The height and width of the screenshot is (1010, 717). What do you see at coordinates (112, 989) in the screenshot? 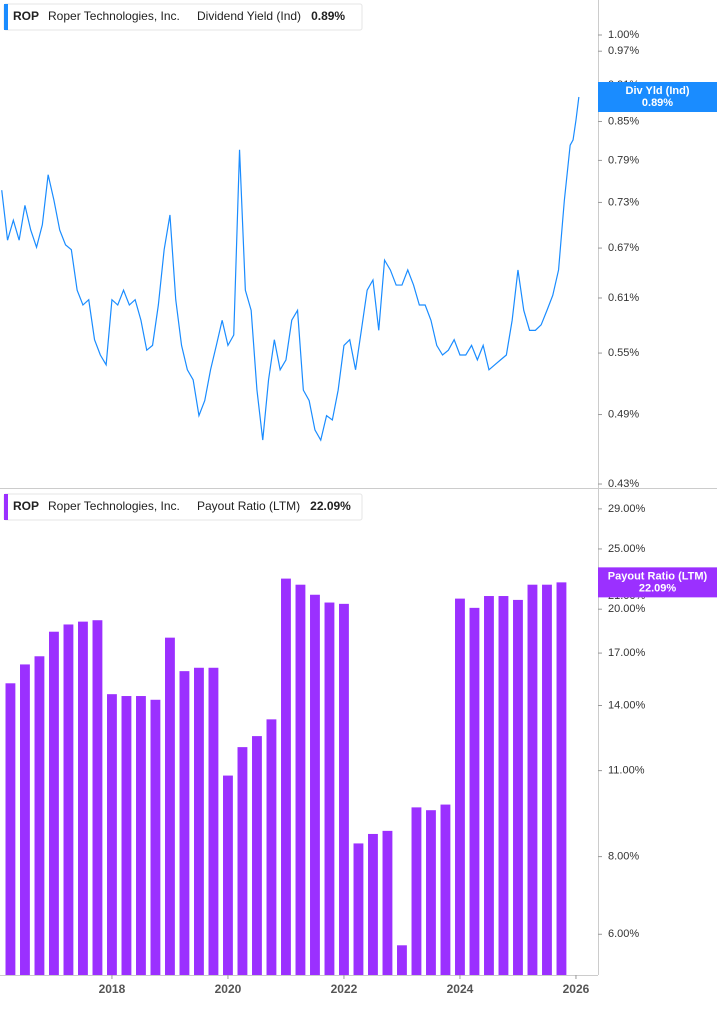
I see `x-tick-label: 2018` at bounding box center [112, 989].